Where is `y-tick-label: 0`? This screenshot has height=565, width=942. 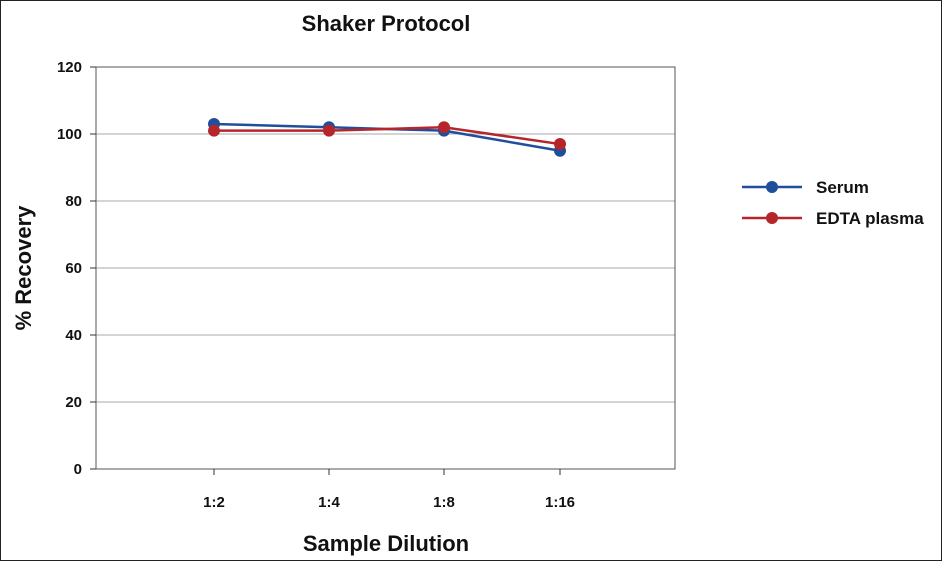 y-tick-label: 0 is located at coordinates (78, 469).